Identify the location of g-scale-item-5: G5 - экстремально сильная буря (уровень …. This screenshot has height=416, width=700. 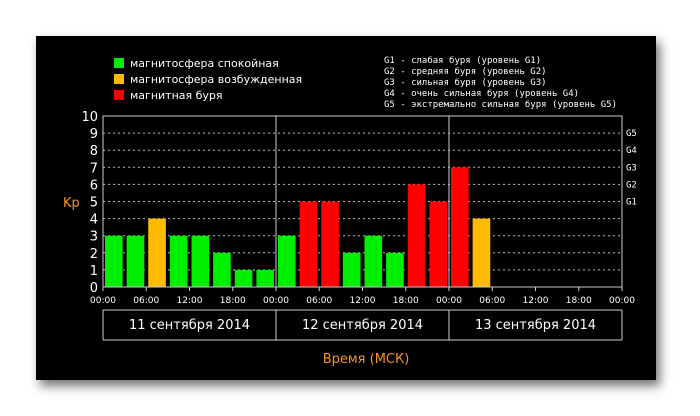
(500, 104).